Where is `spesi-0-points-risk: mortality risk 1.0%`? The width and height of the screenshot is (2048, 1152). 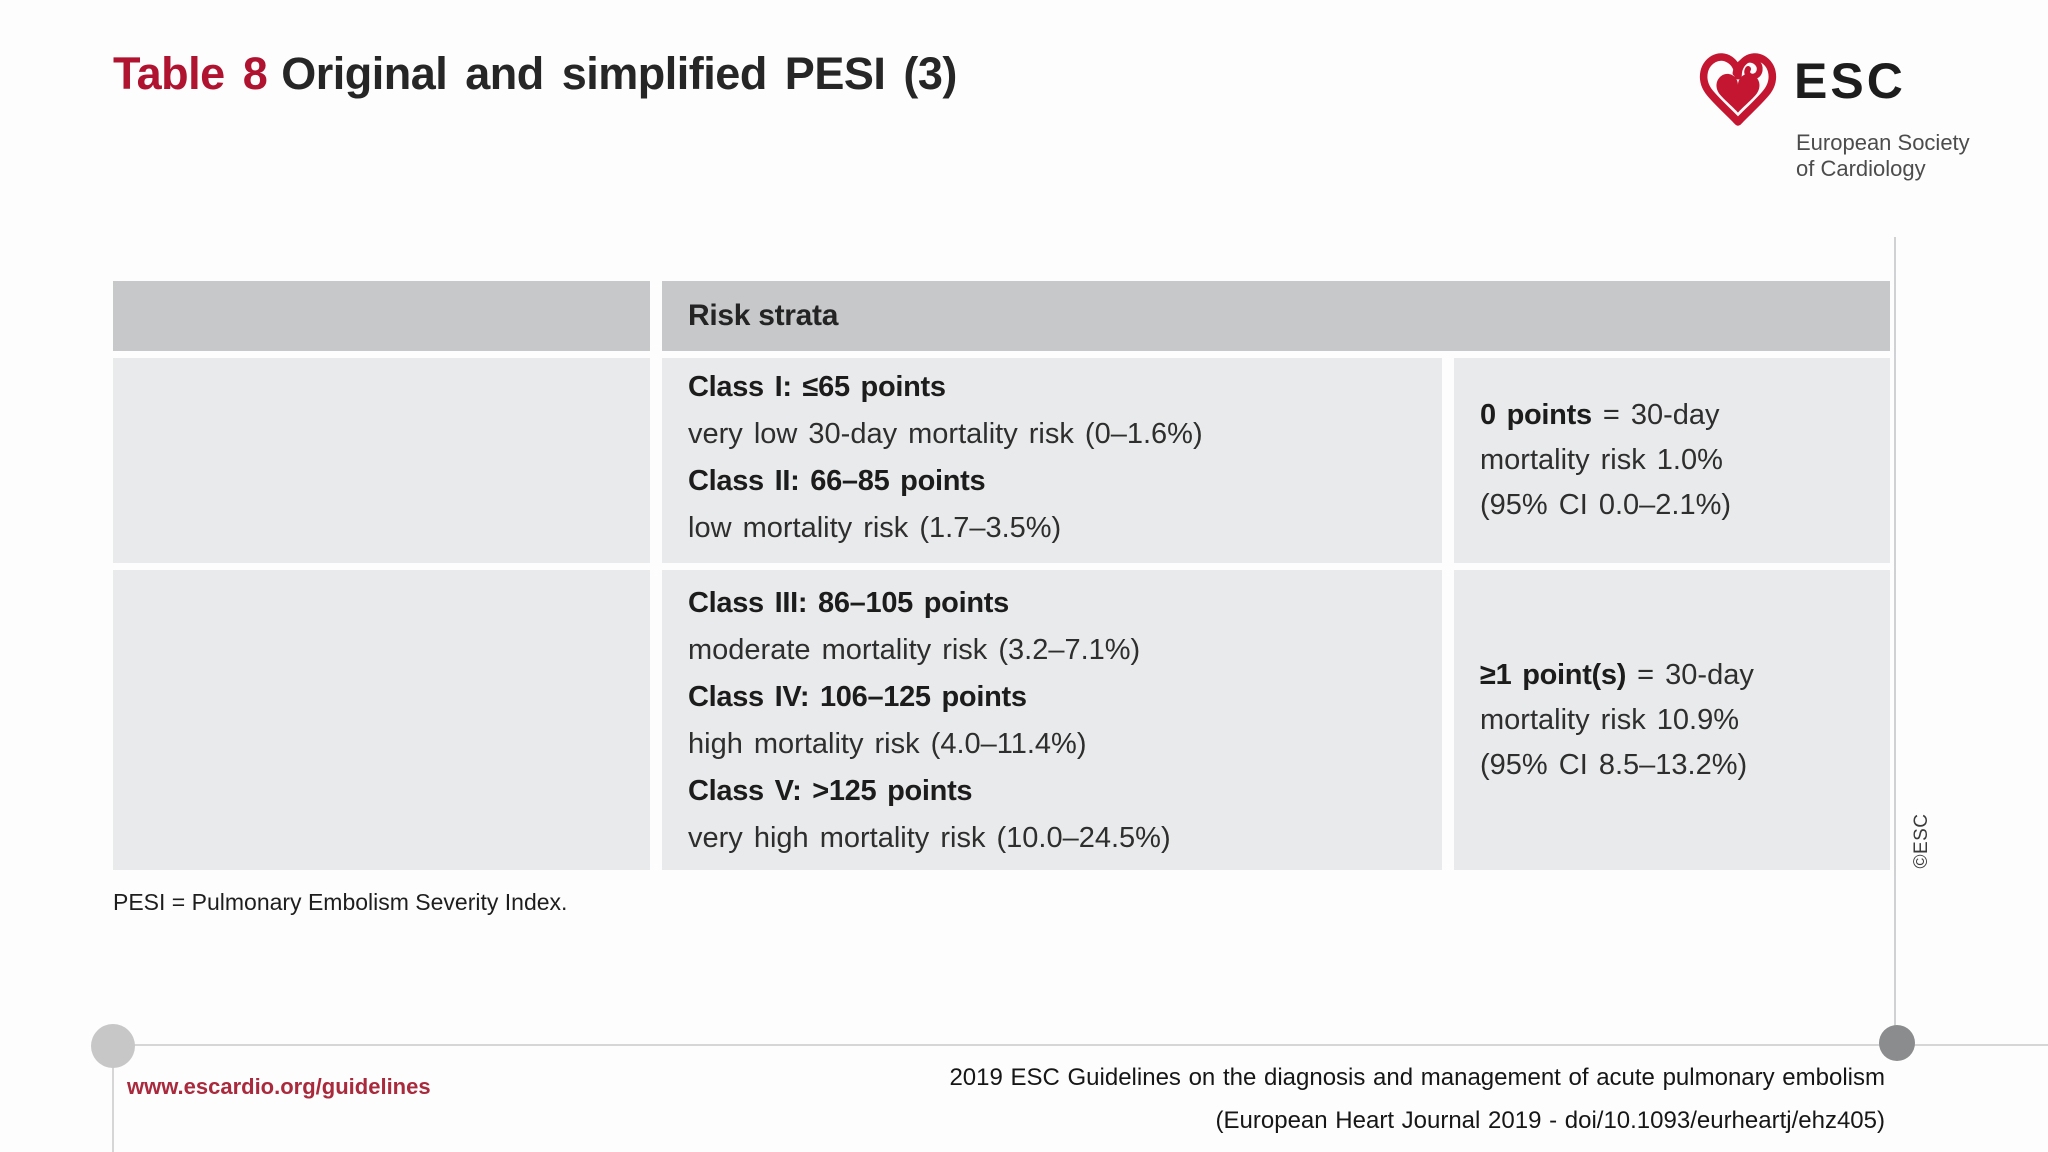
spesi-0-points-risk: mortality risk 1.0% is located at coordinates (1601, 460).